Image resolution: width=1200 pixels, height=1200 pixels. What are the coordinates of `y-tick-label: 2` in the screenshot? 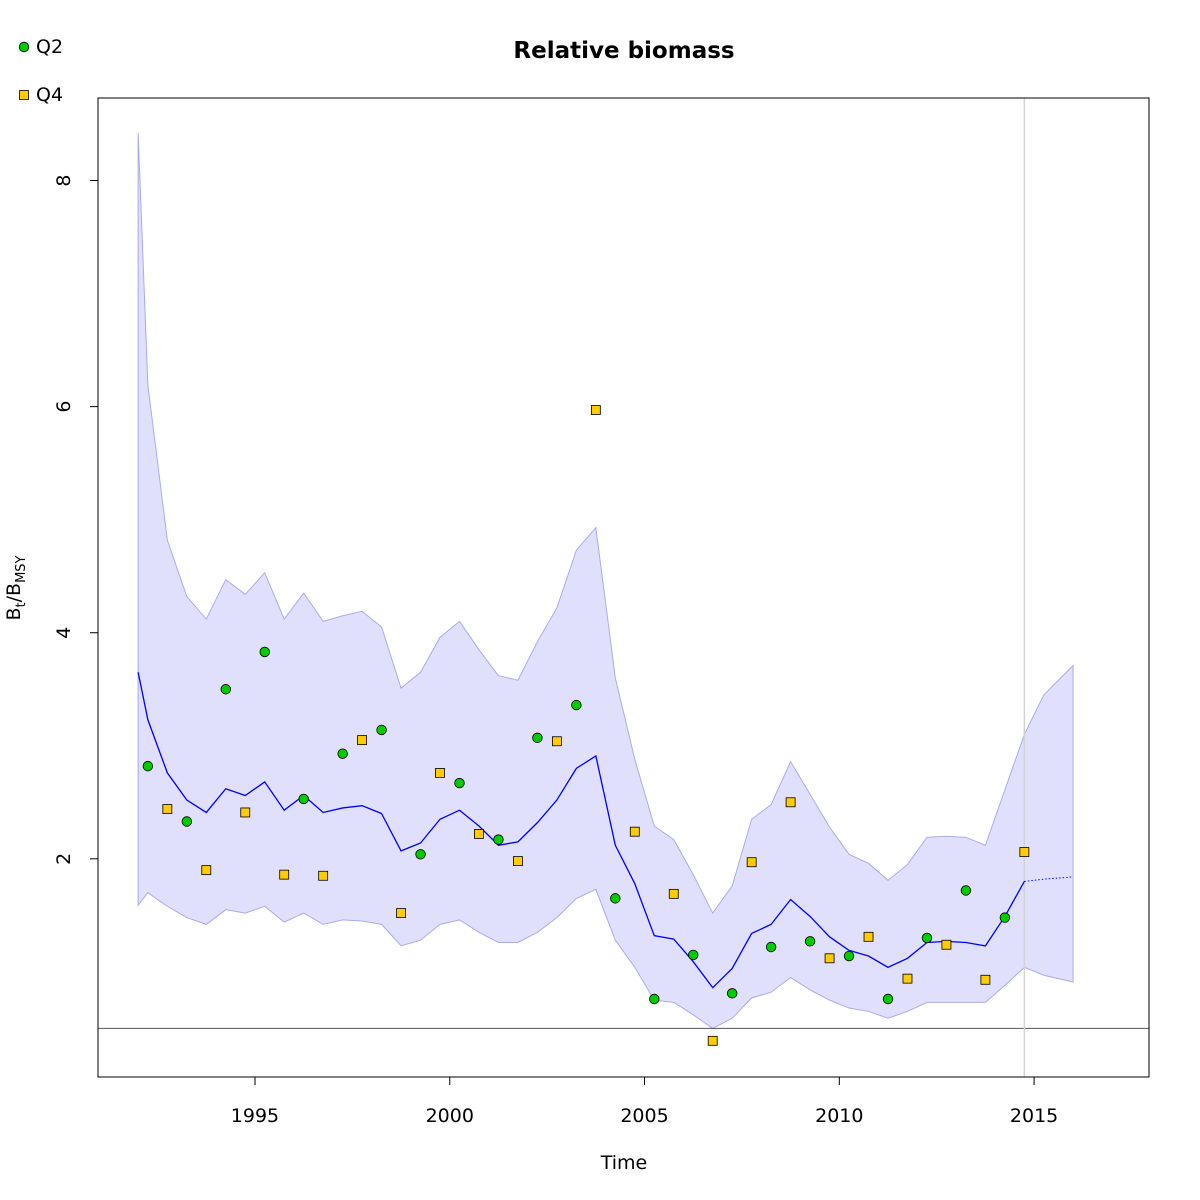 It's located at (64, 859).